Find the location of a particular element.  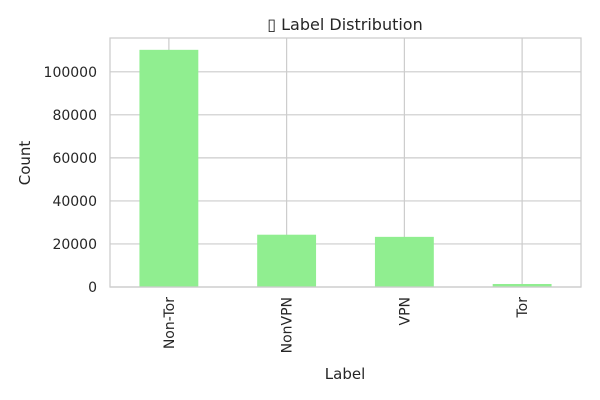

y-axis-label: Count is located at coordinates (25, 163).